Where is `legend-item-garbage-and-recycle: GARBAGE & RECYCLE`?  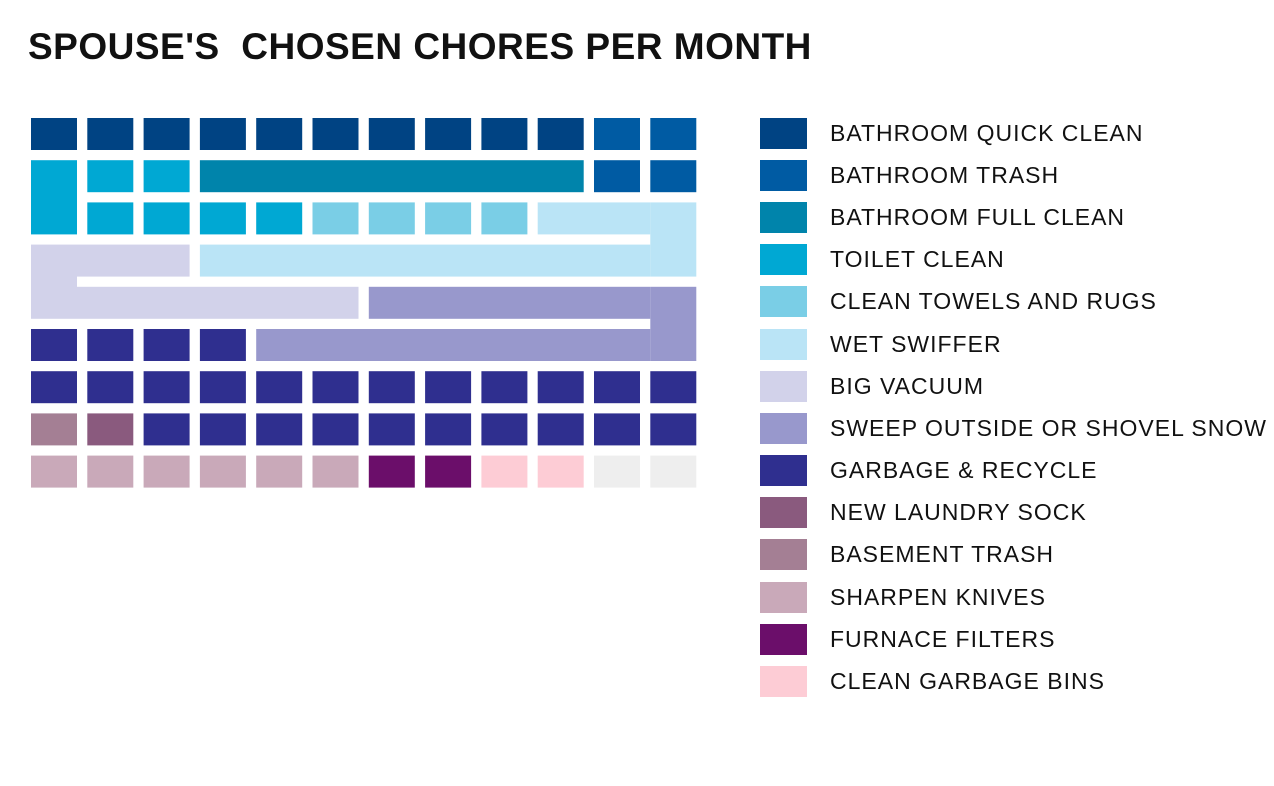 legend-item-garbage-and-recycle: GARBAGE & RECYCLE is located at coordinates (1013, 471).